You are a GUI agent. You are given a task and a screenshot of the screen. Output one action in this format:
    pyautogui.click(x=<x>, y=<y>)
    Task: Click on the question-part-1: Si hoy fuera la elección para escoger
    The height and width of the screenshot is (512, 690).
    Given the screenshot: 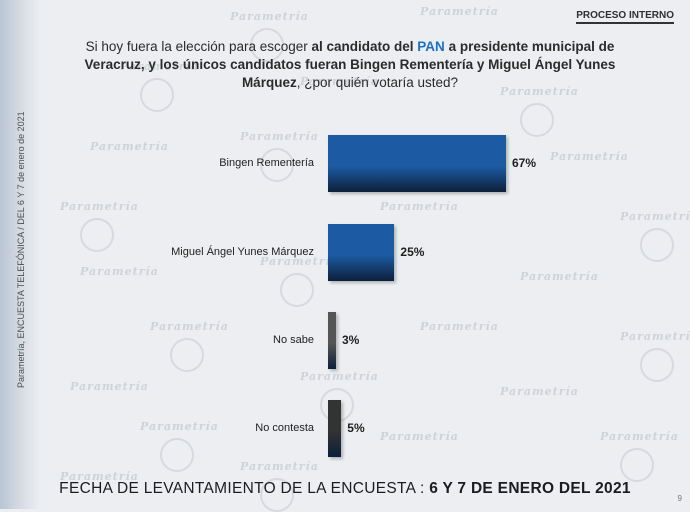 What is the action you would take?
    pyautogui.click(x=198, y=46)
    